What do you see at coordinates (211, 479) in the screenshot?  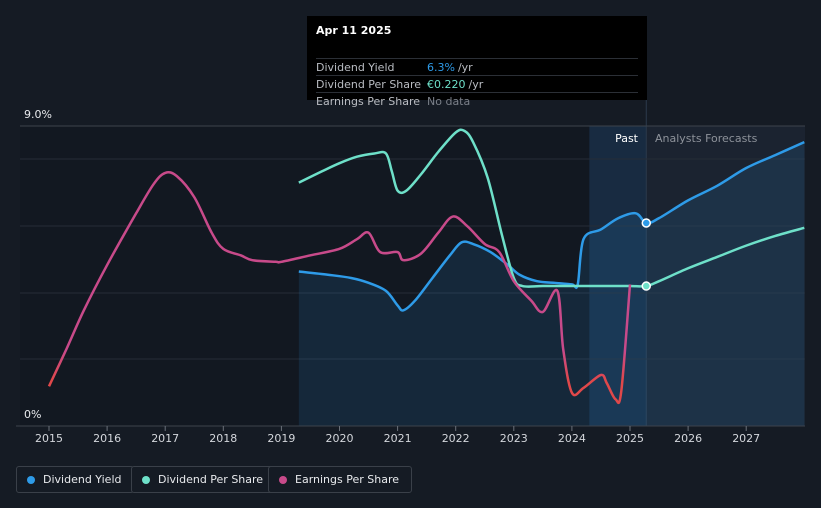 I see `legend-label: Dividend Per Share` at bounding box center [211, 479].